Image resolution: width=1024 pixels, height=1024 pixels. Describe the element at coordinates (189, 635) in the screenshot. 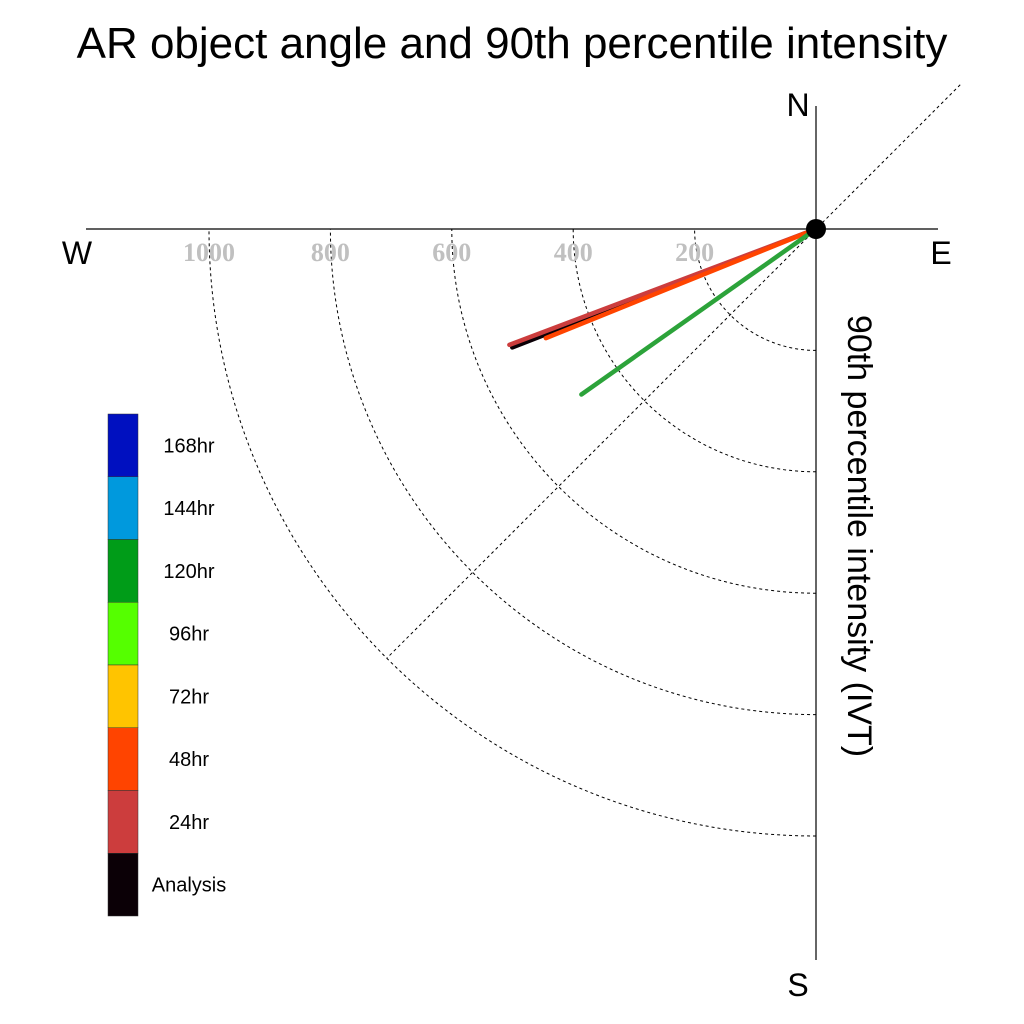

I see `legend-label: 96hr` at that location.